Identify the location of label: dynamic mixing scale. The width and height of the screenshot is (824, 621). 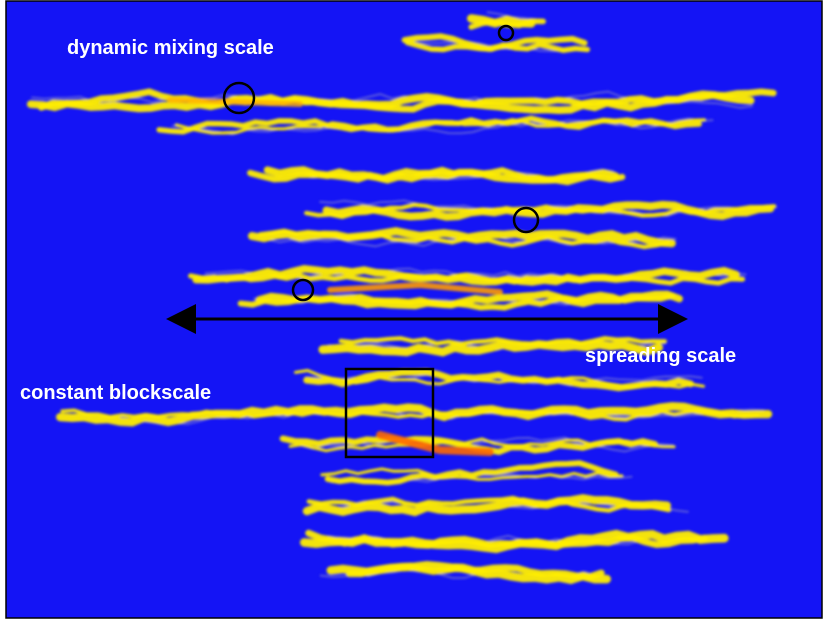
(170, 48).